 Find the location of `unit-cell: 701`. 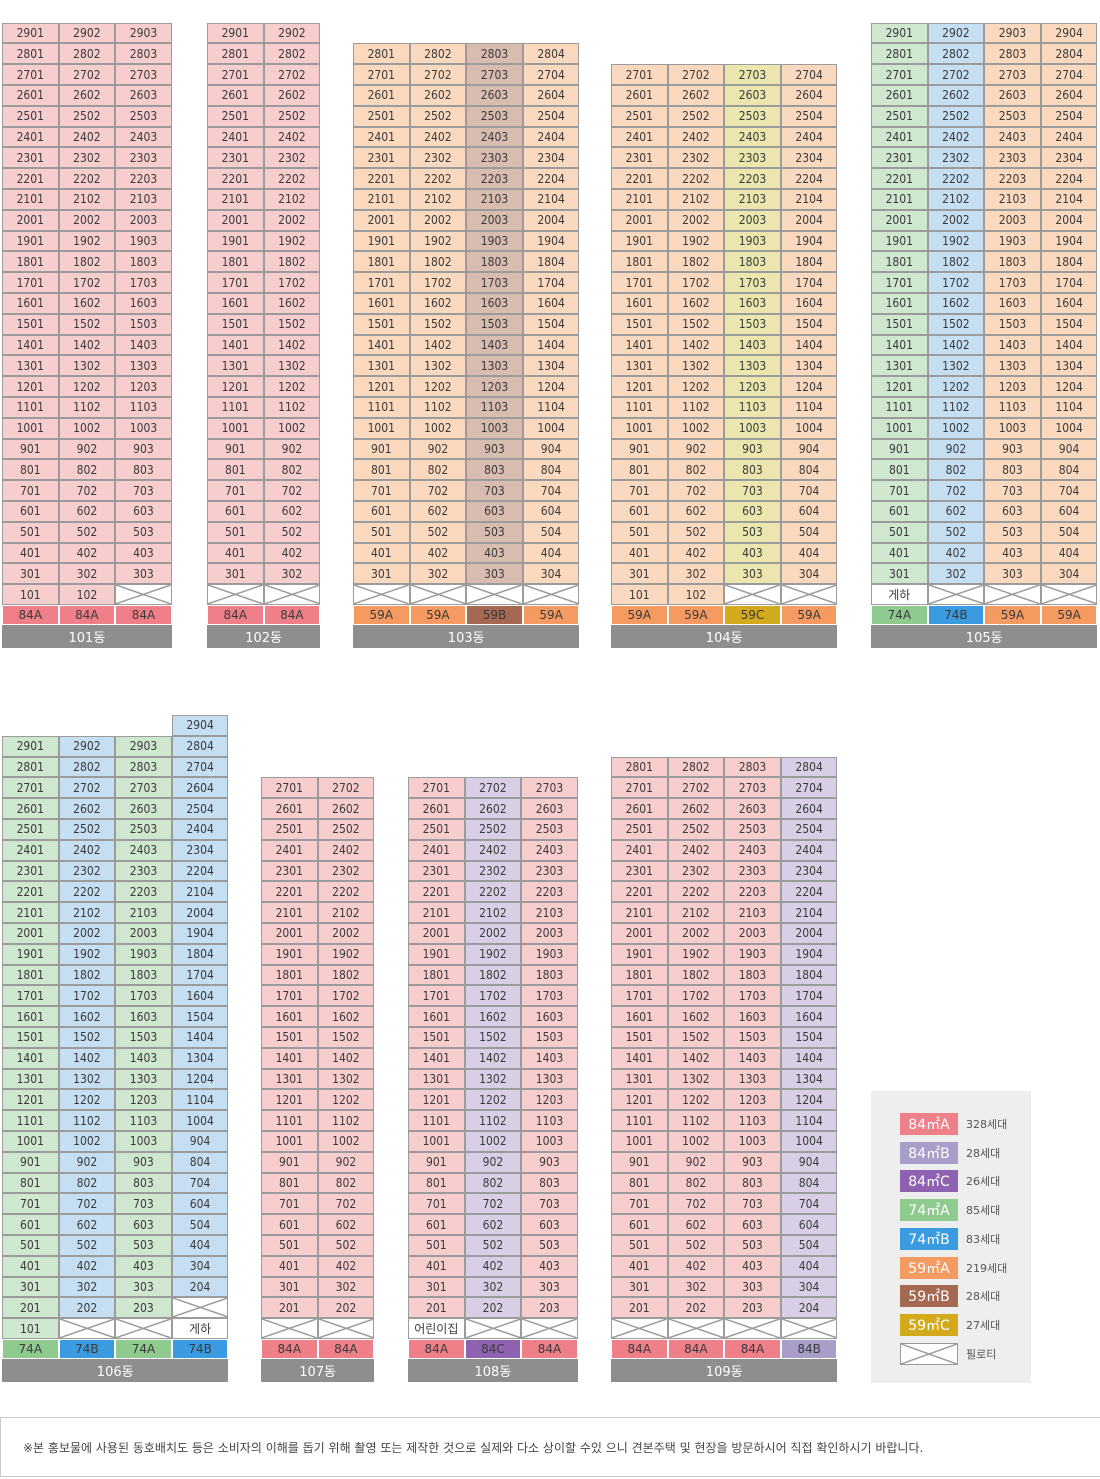

unit-cell: 701 is located at coordinates (639, 490).